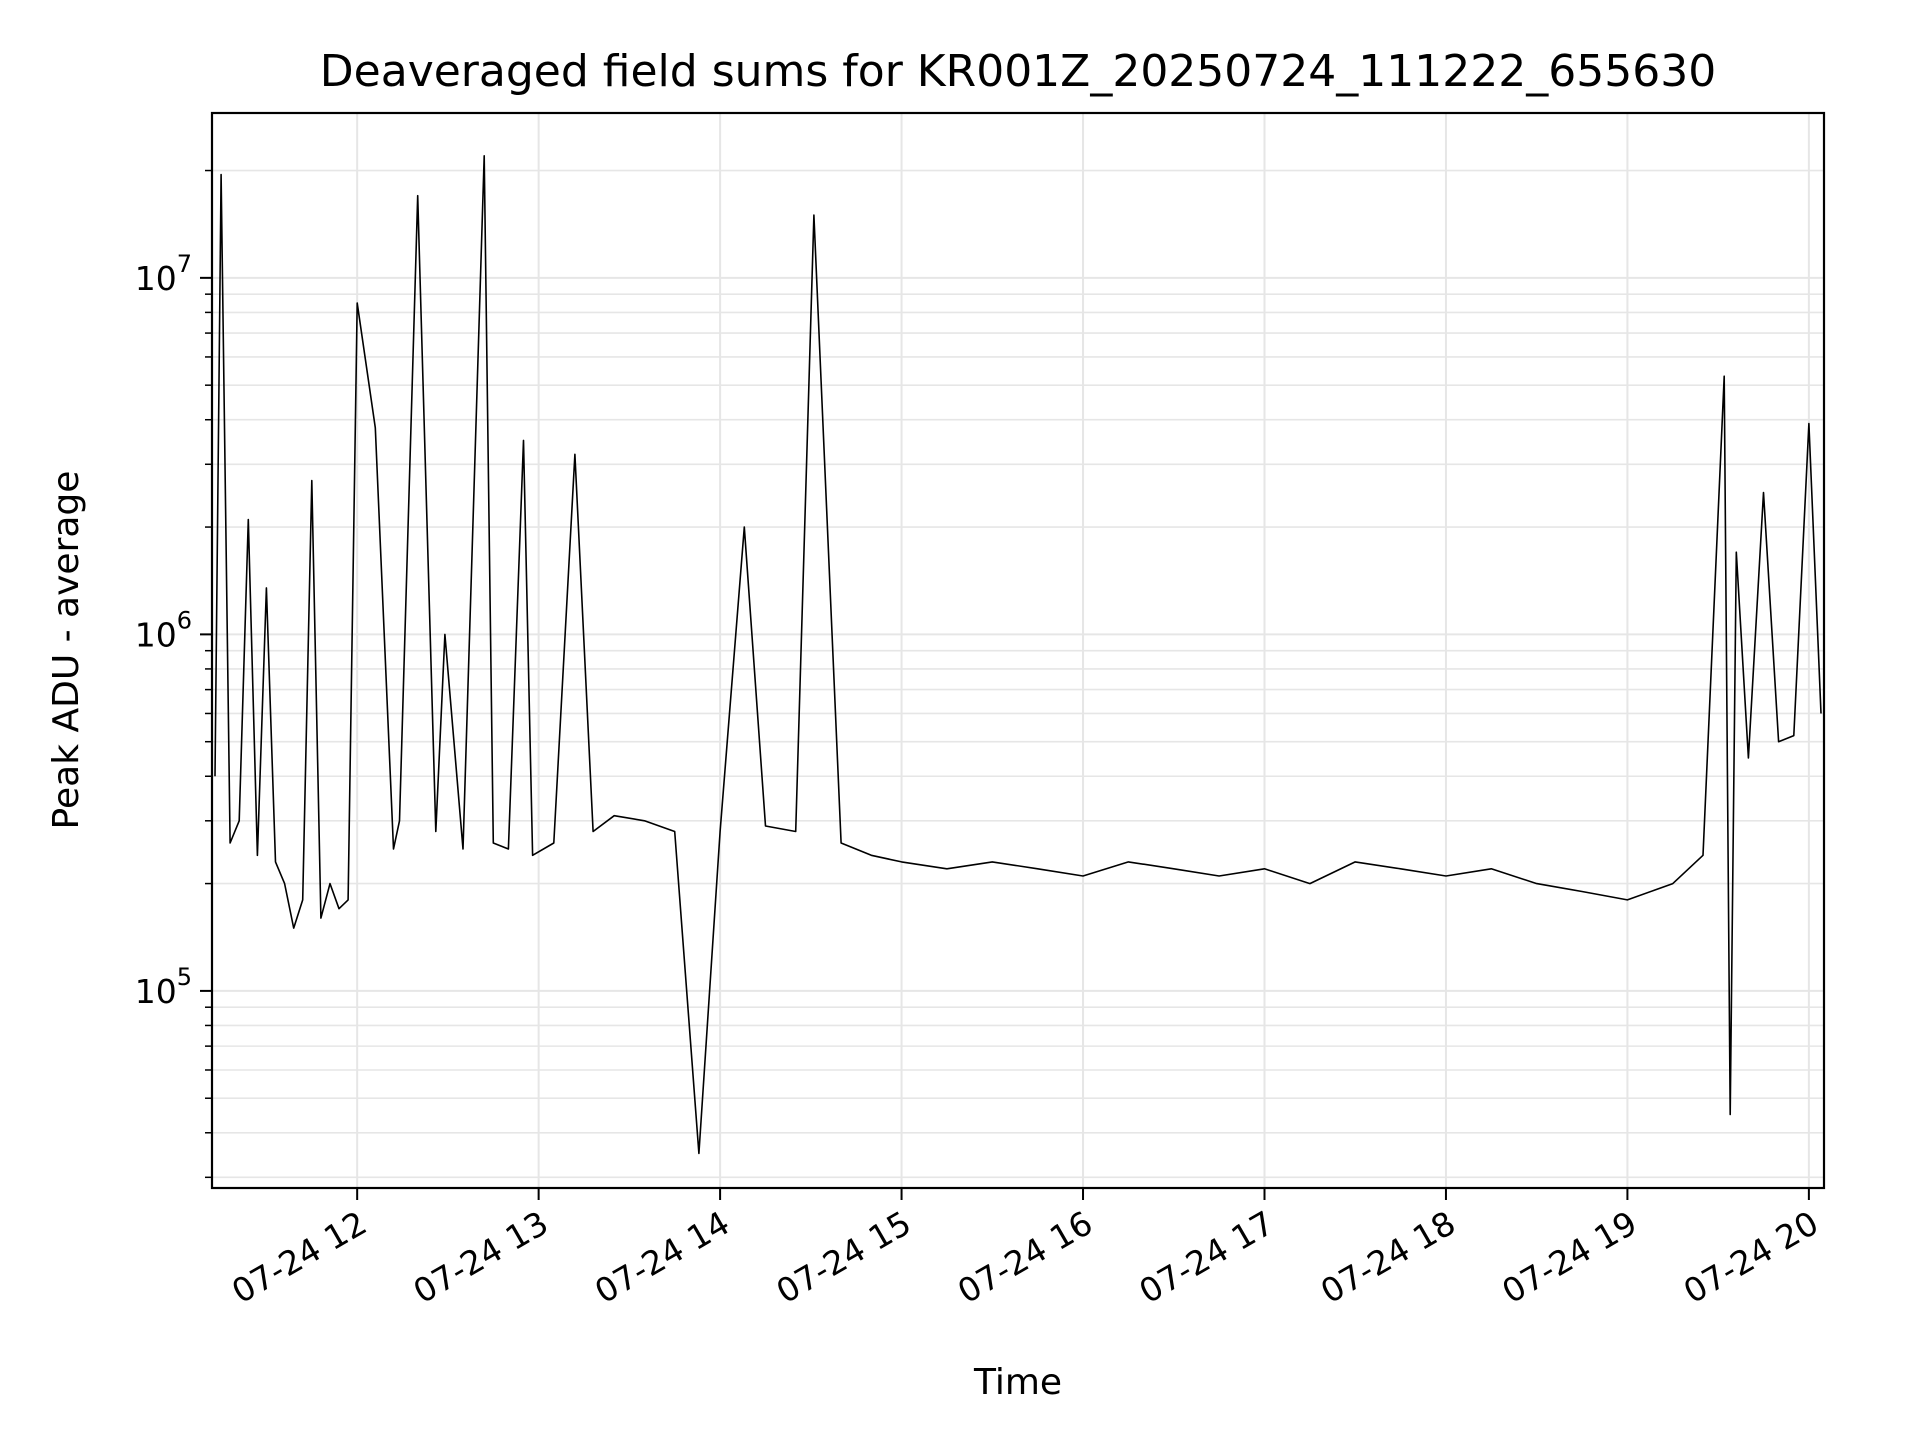  Describe the element at coordinates (184, 620) in the screenshot. I see `y-tick-exponent: 6` at that location.